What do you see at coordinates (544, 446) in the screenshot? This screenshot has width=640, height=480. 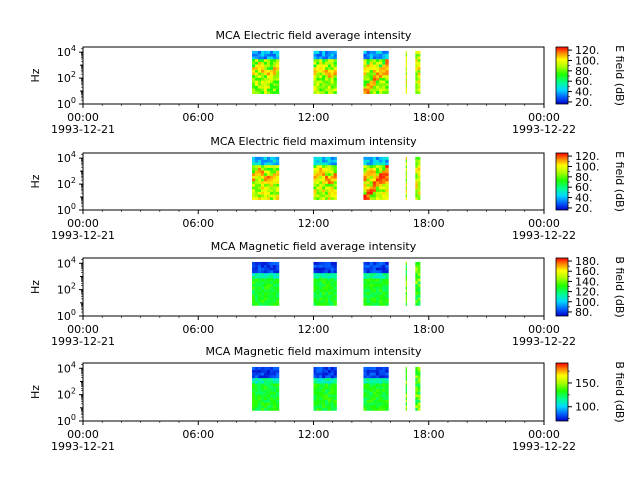 I see `x-date-label: 1993-12-22` at bounding box center [544, 446].